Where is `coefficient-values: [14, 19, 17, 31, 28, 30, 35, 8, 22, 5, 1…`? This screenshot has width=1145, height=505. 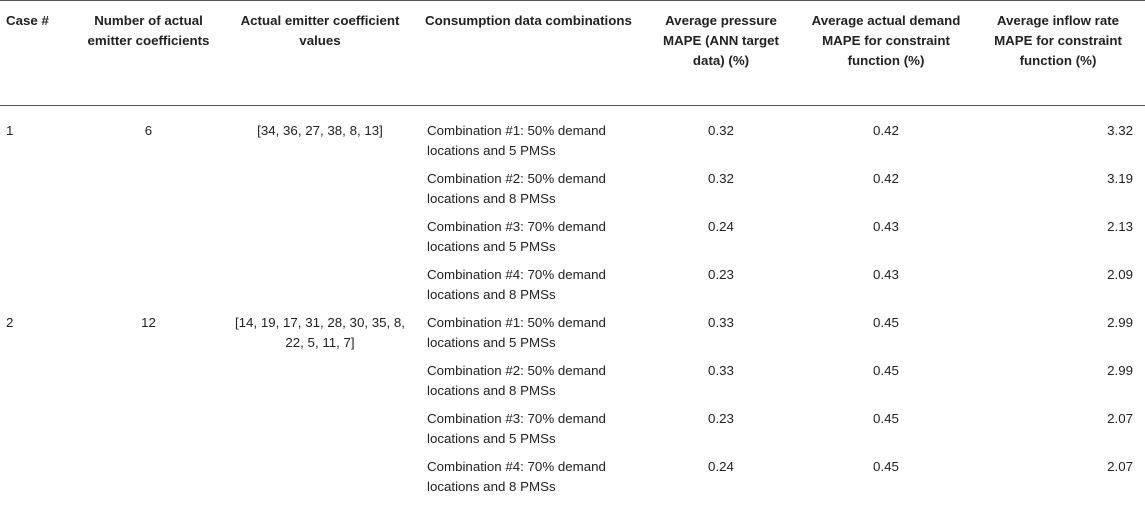
coefficient-values: [14, 19, 17, 31, 28, 30, 35, 8, 22, 5, 1… is located at coordinates (320, 332).